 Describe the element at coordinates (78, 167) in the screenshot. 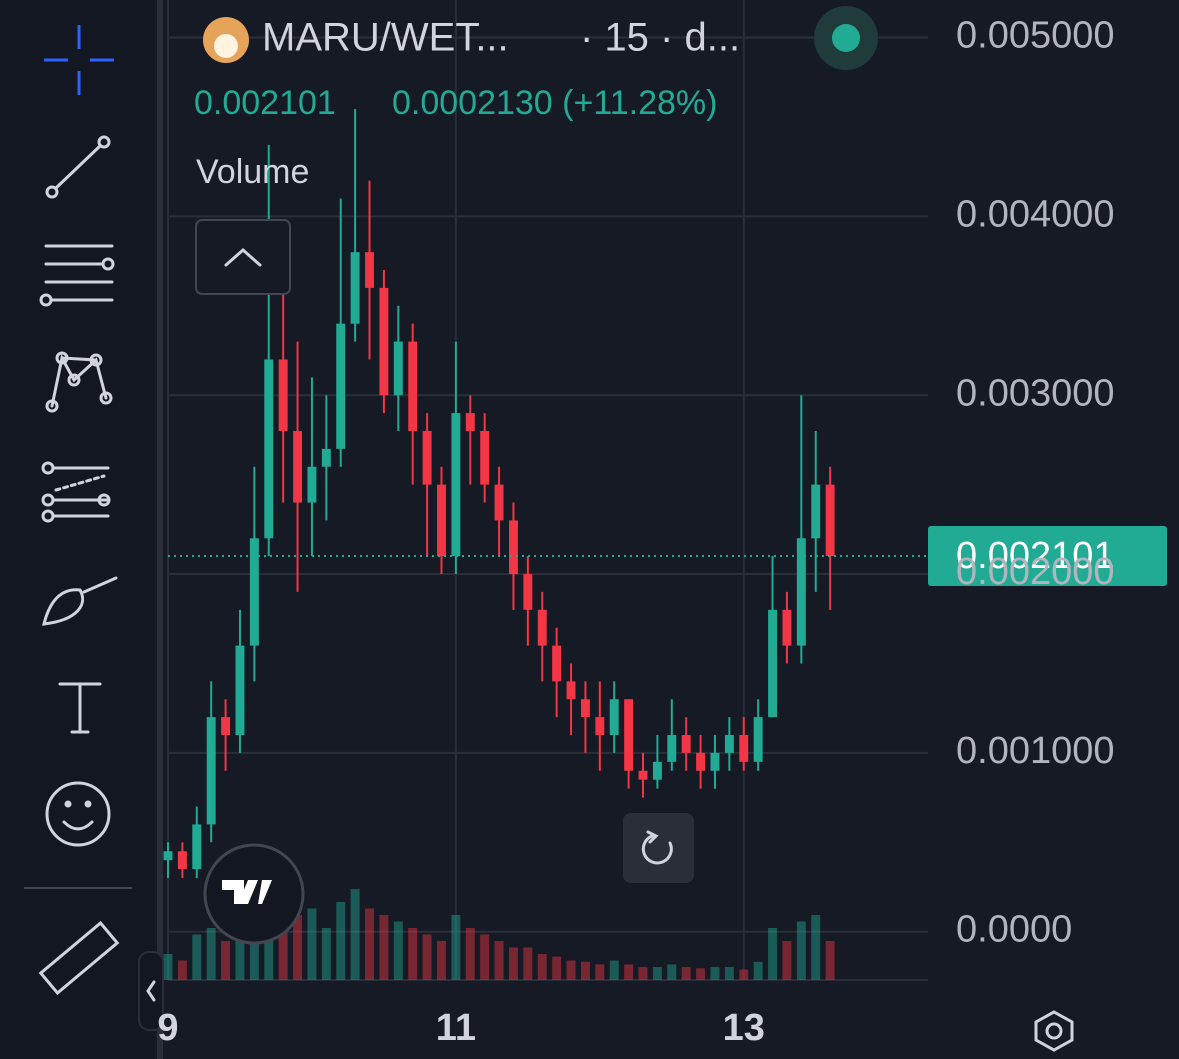

I see `trend-line-tool` at that location.